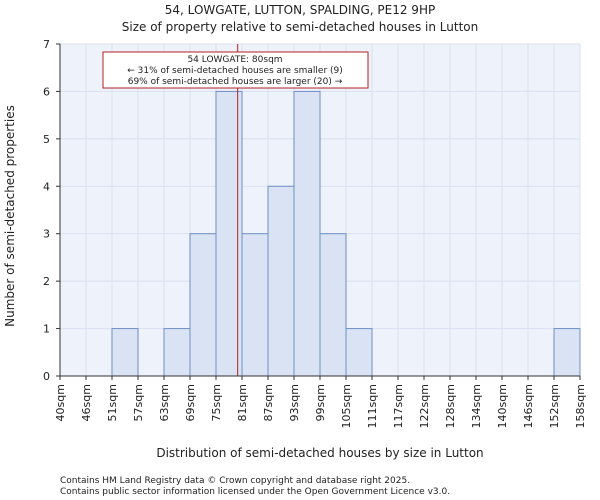 Image resolution: width=600 pixels, height=500 pixels. Describe the element at coordinates (46, 91) in the screenshot. I see `y-tick-label: 6` at that location.